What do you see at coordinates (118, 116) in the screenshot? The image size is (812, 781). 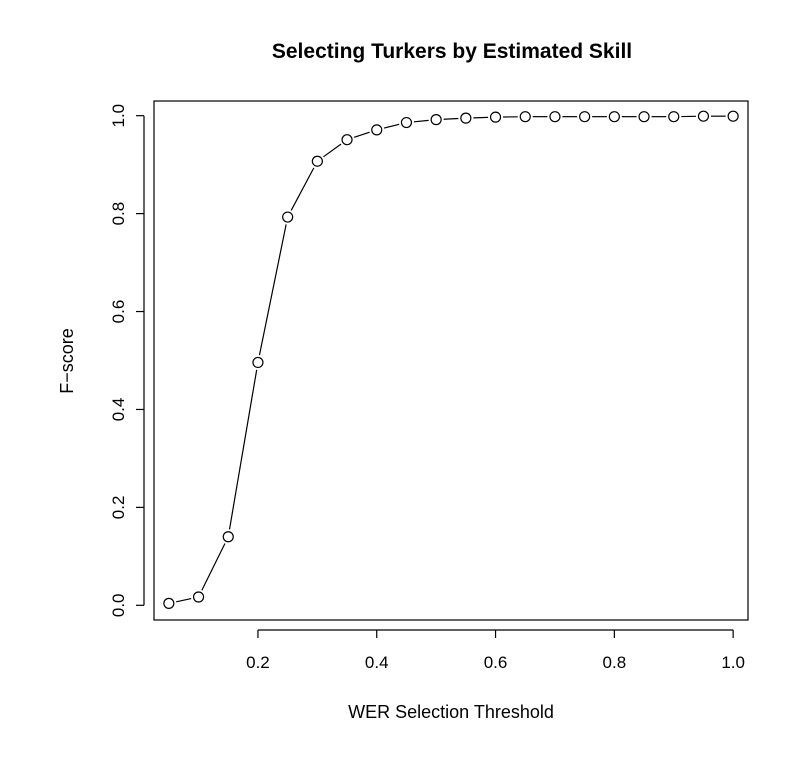 I see `y-tick-label: 1.0` at bounding box center [118, 116].